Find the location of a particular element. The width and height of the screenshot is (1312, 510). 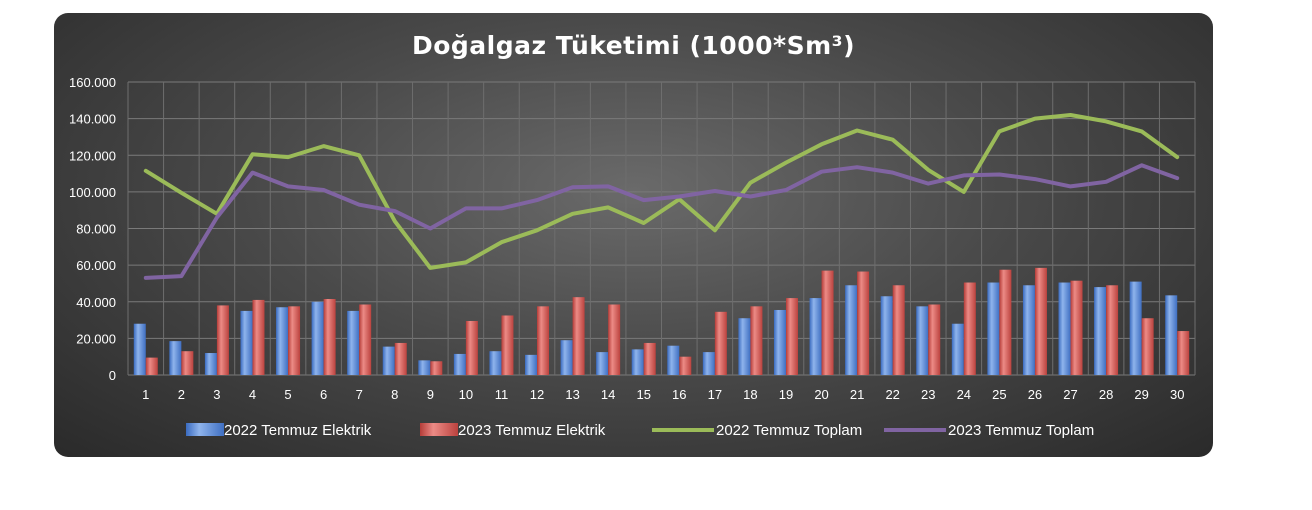

legend-item: 2023 Temmuz Elektrik is located at coordinates (513, 430).